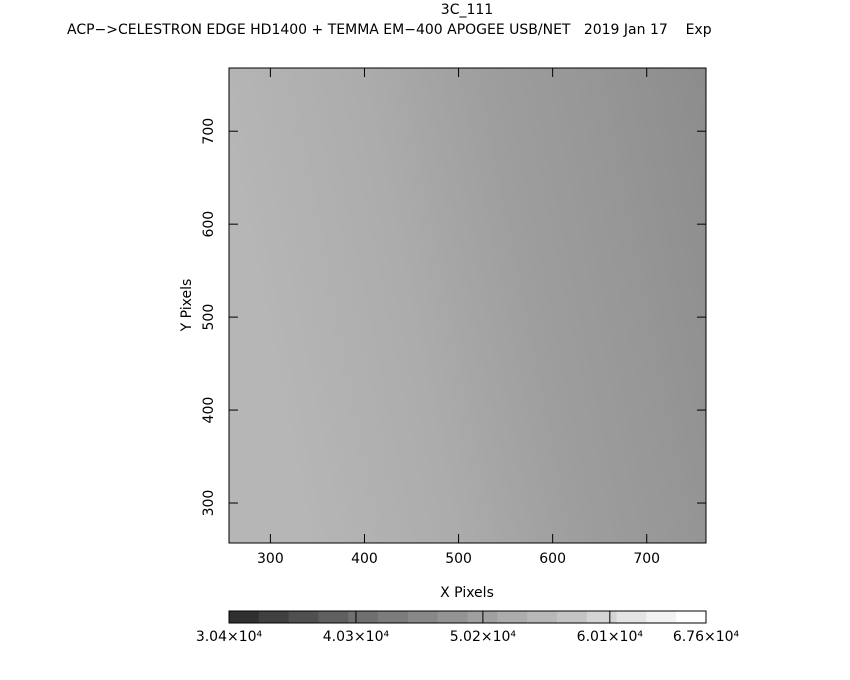  Describe the element at coordinates (467, 10) in the screenshot. I see `chart-title: 3C_111` at that location.